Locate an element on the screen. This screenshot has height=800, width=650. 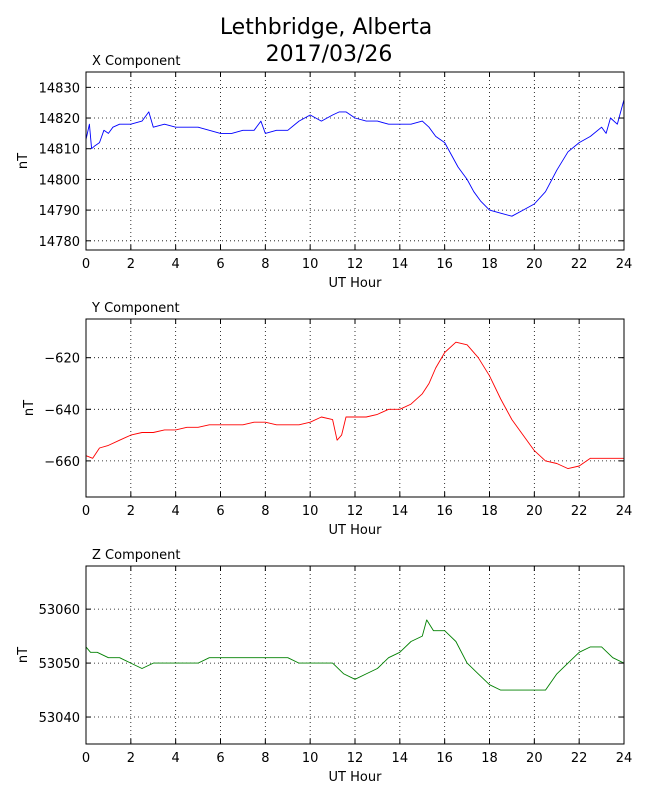
y-tick-label: 53050 is located at coordinates (59, 664).